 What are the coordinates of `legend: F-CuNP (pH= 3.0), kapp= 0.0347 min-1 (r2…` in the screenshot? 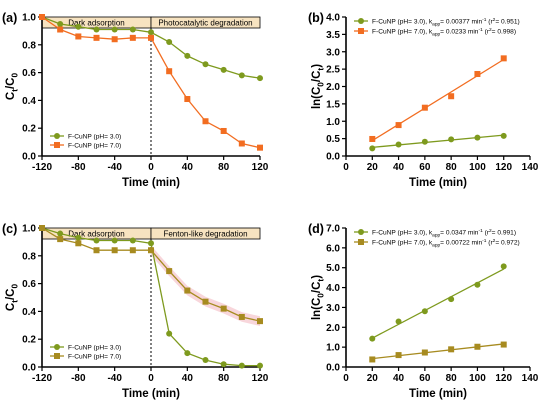 It's located at (437, 238).